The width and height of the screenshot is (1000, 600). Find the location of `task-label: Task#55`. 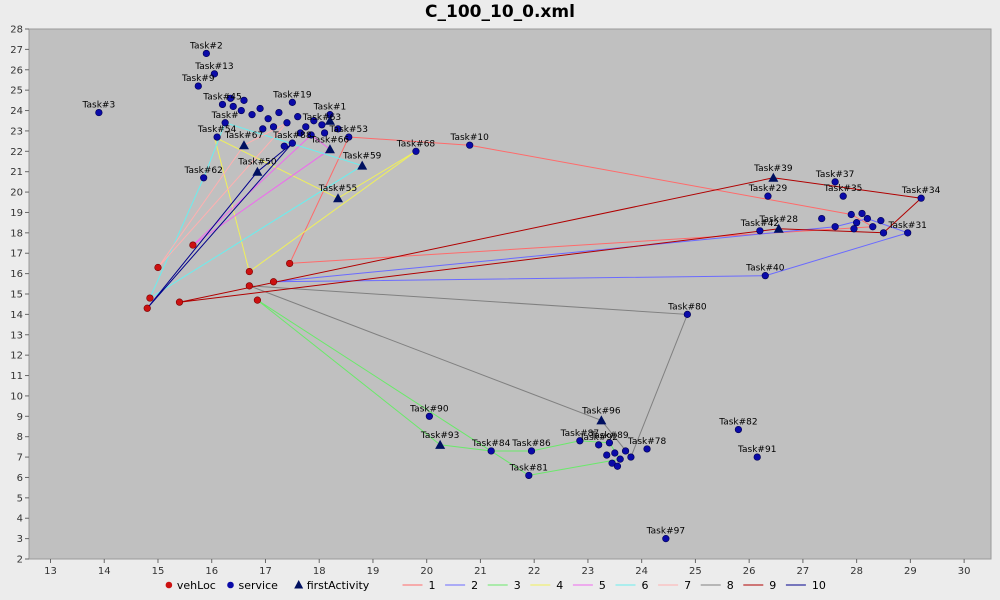

task-label: Task#55 is located at coordinates (337, 189).